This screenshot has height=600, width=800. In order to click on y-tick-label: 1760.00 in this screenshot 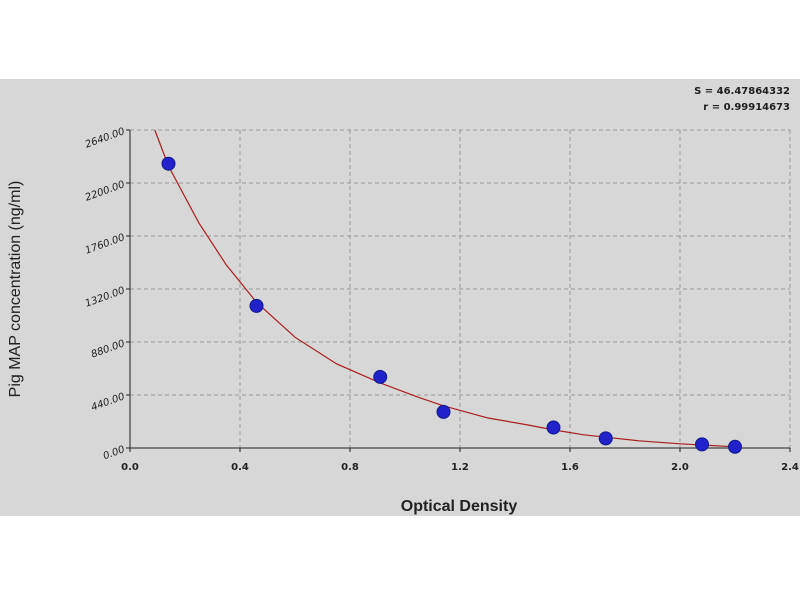, I will do `click(105, 244)`.